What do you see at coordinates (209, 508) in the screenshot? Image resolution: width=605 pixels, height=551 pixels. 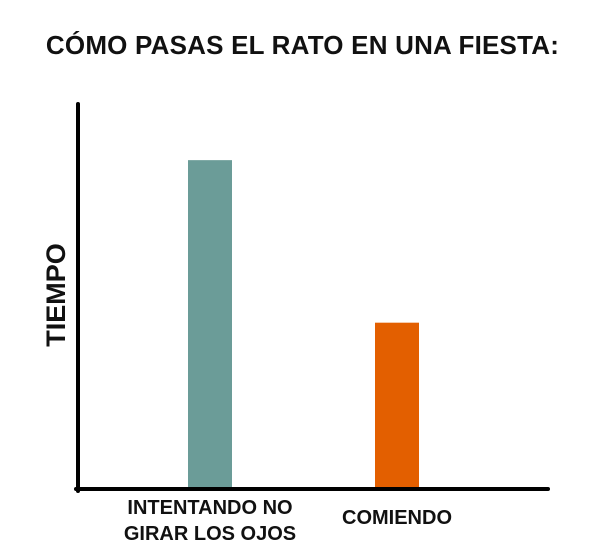 I see `x-tick-label-line: INTENTANDO NO` at bounding box center [209, 508].